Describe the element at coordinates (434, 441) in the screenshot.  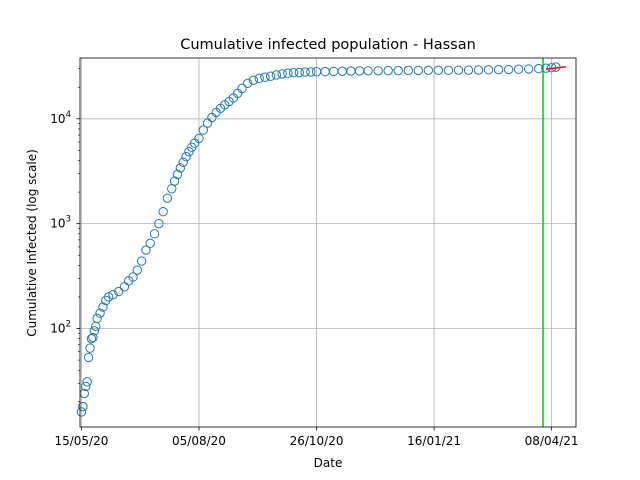
I see `x-tick-label: 16/01/21` at that location.